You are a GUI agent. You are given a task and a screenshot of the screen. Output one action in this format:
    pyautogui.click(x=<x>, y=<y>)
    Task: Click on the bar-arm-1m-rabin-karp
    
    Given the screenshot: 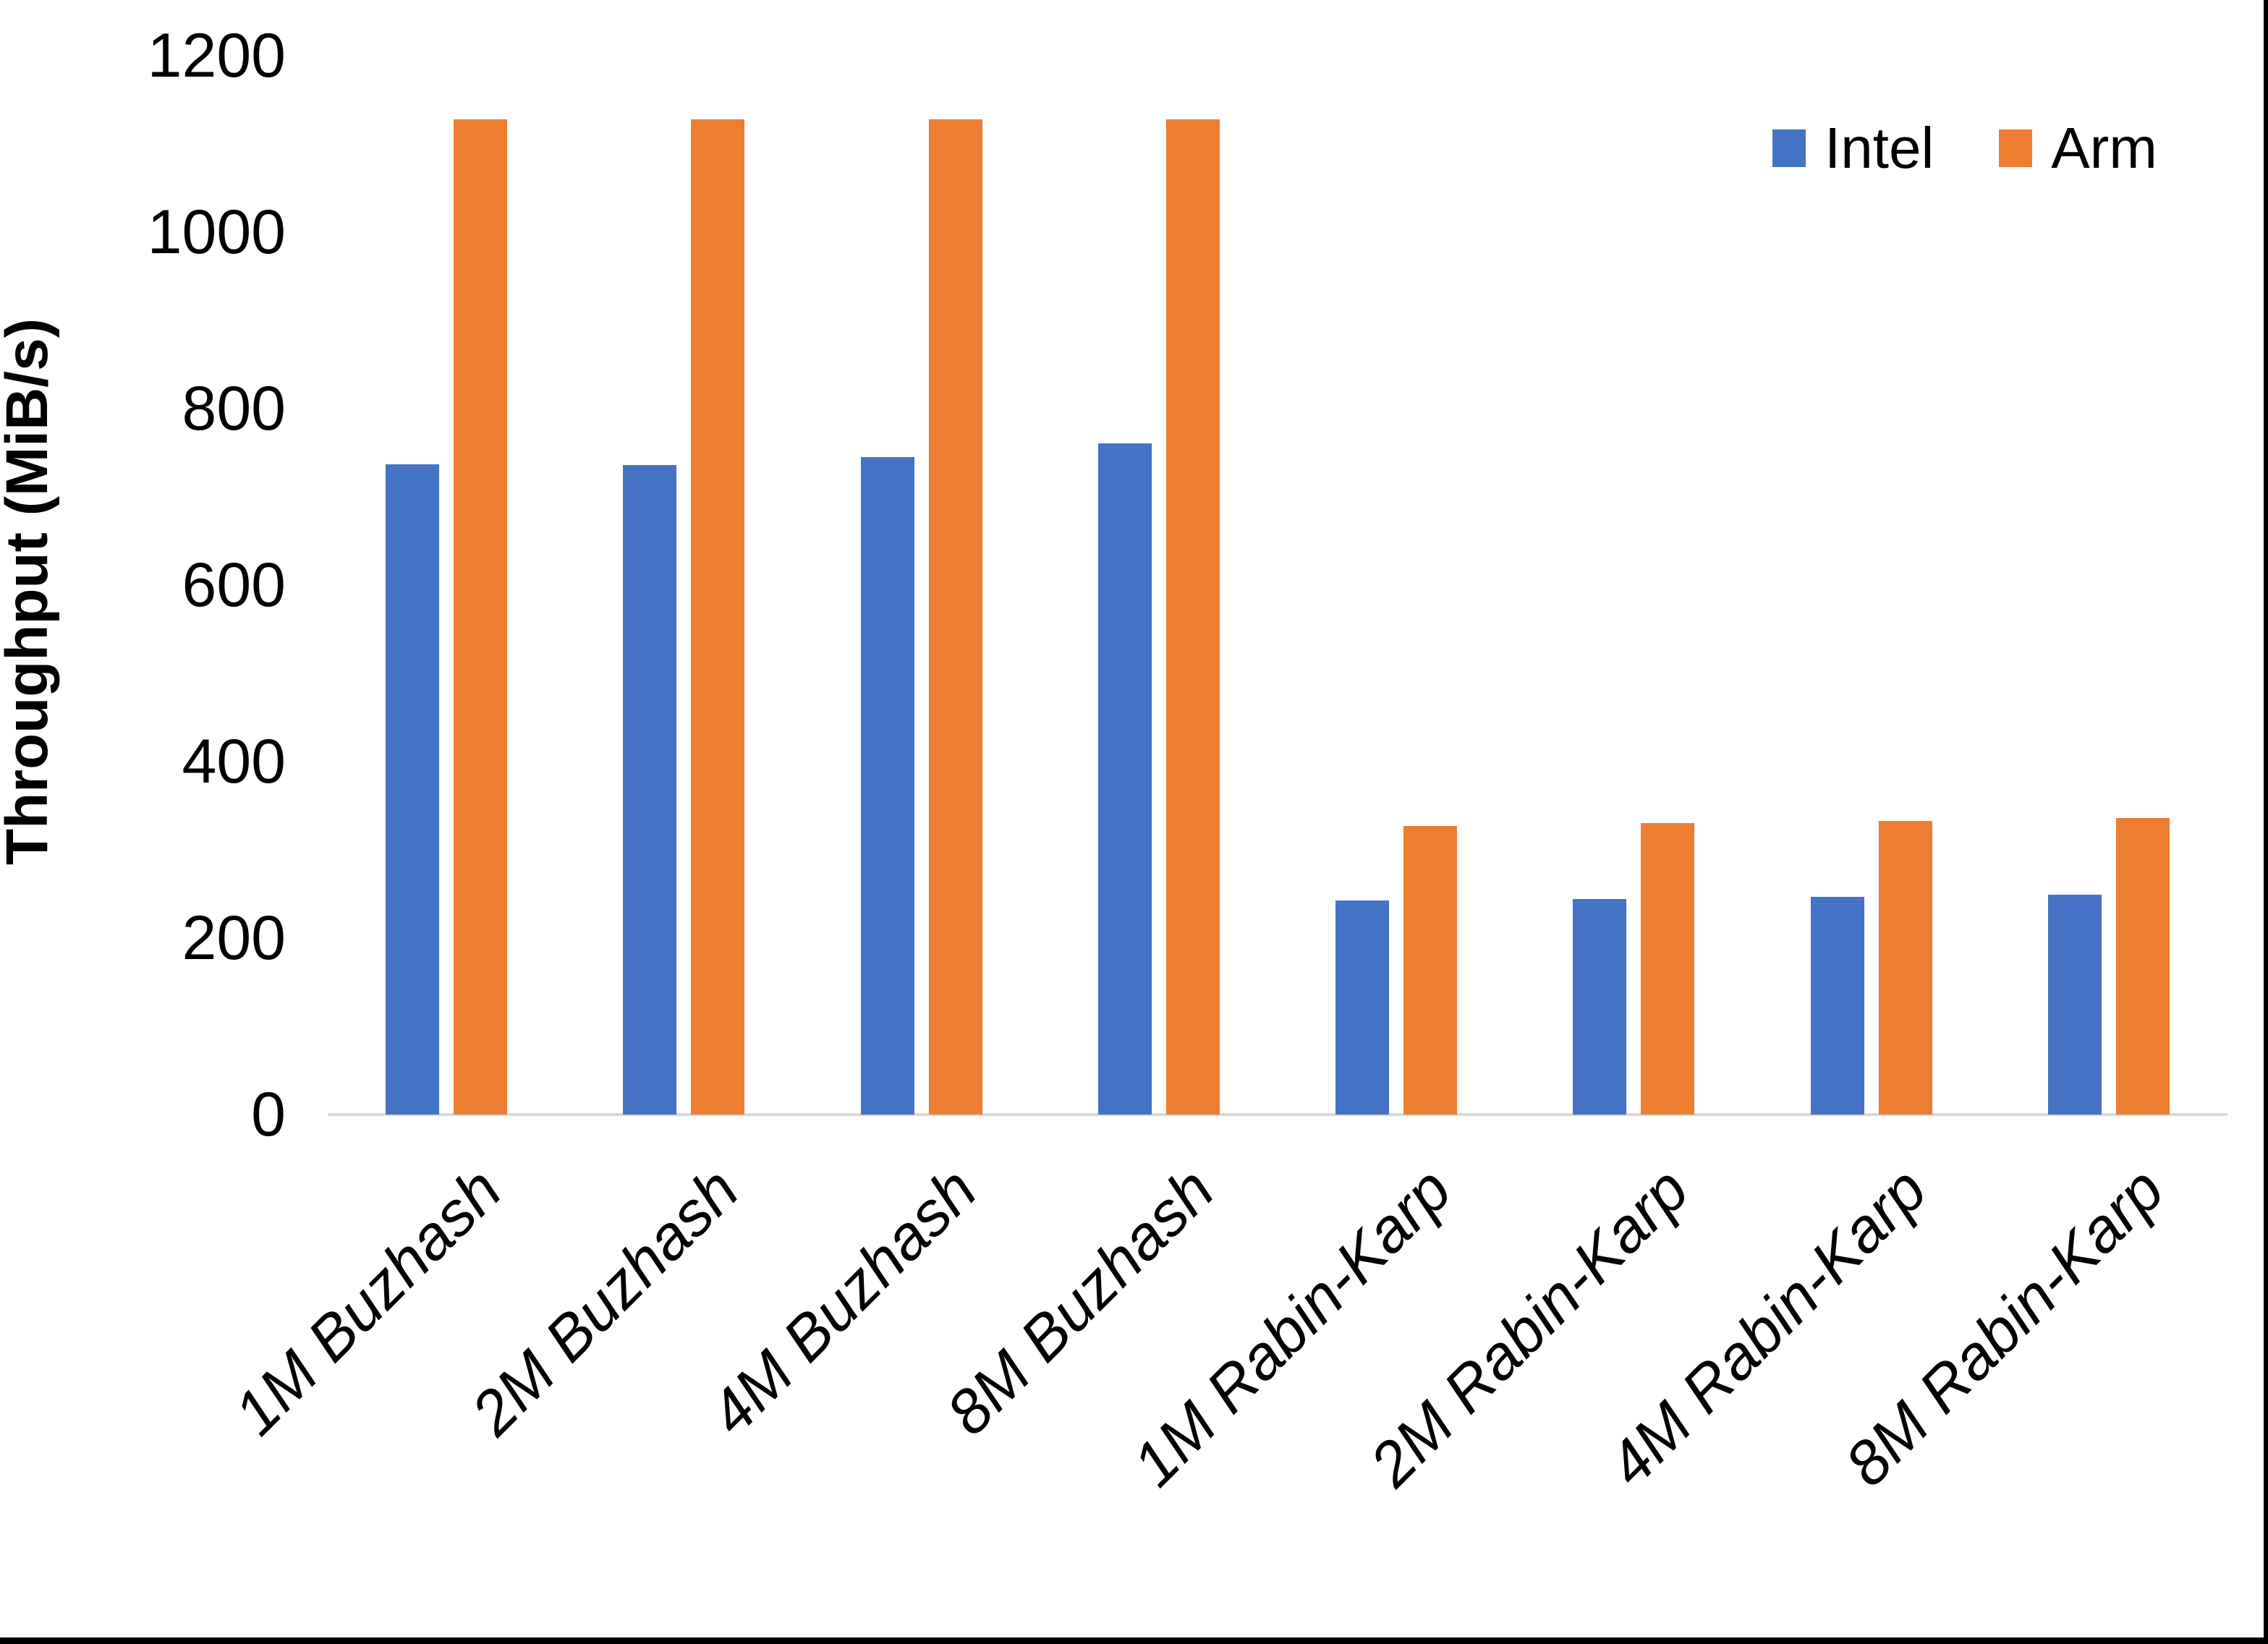 What is the action you would take?
    pyautogui.click(x=1430, y=970)
    